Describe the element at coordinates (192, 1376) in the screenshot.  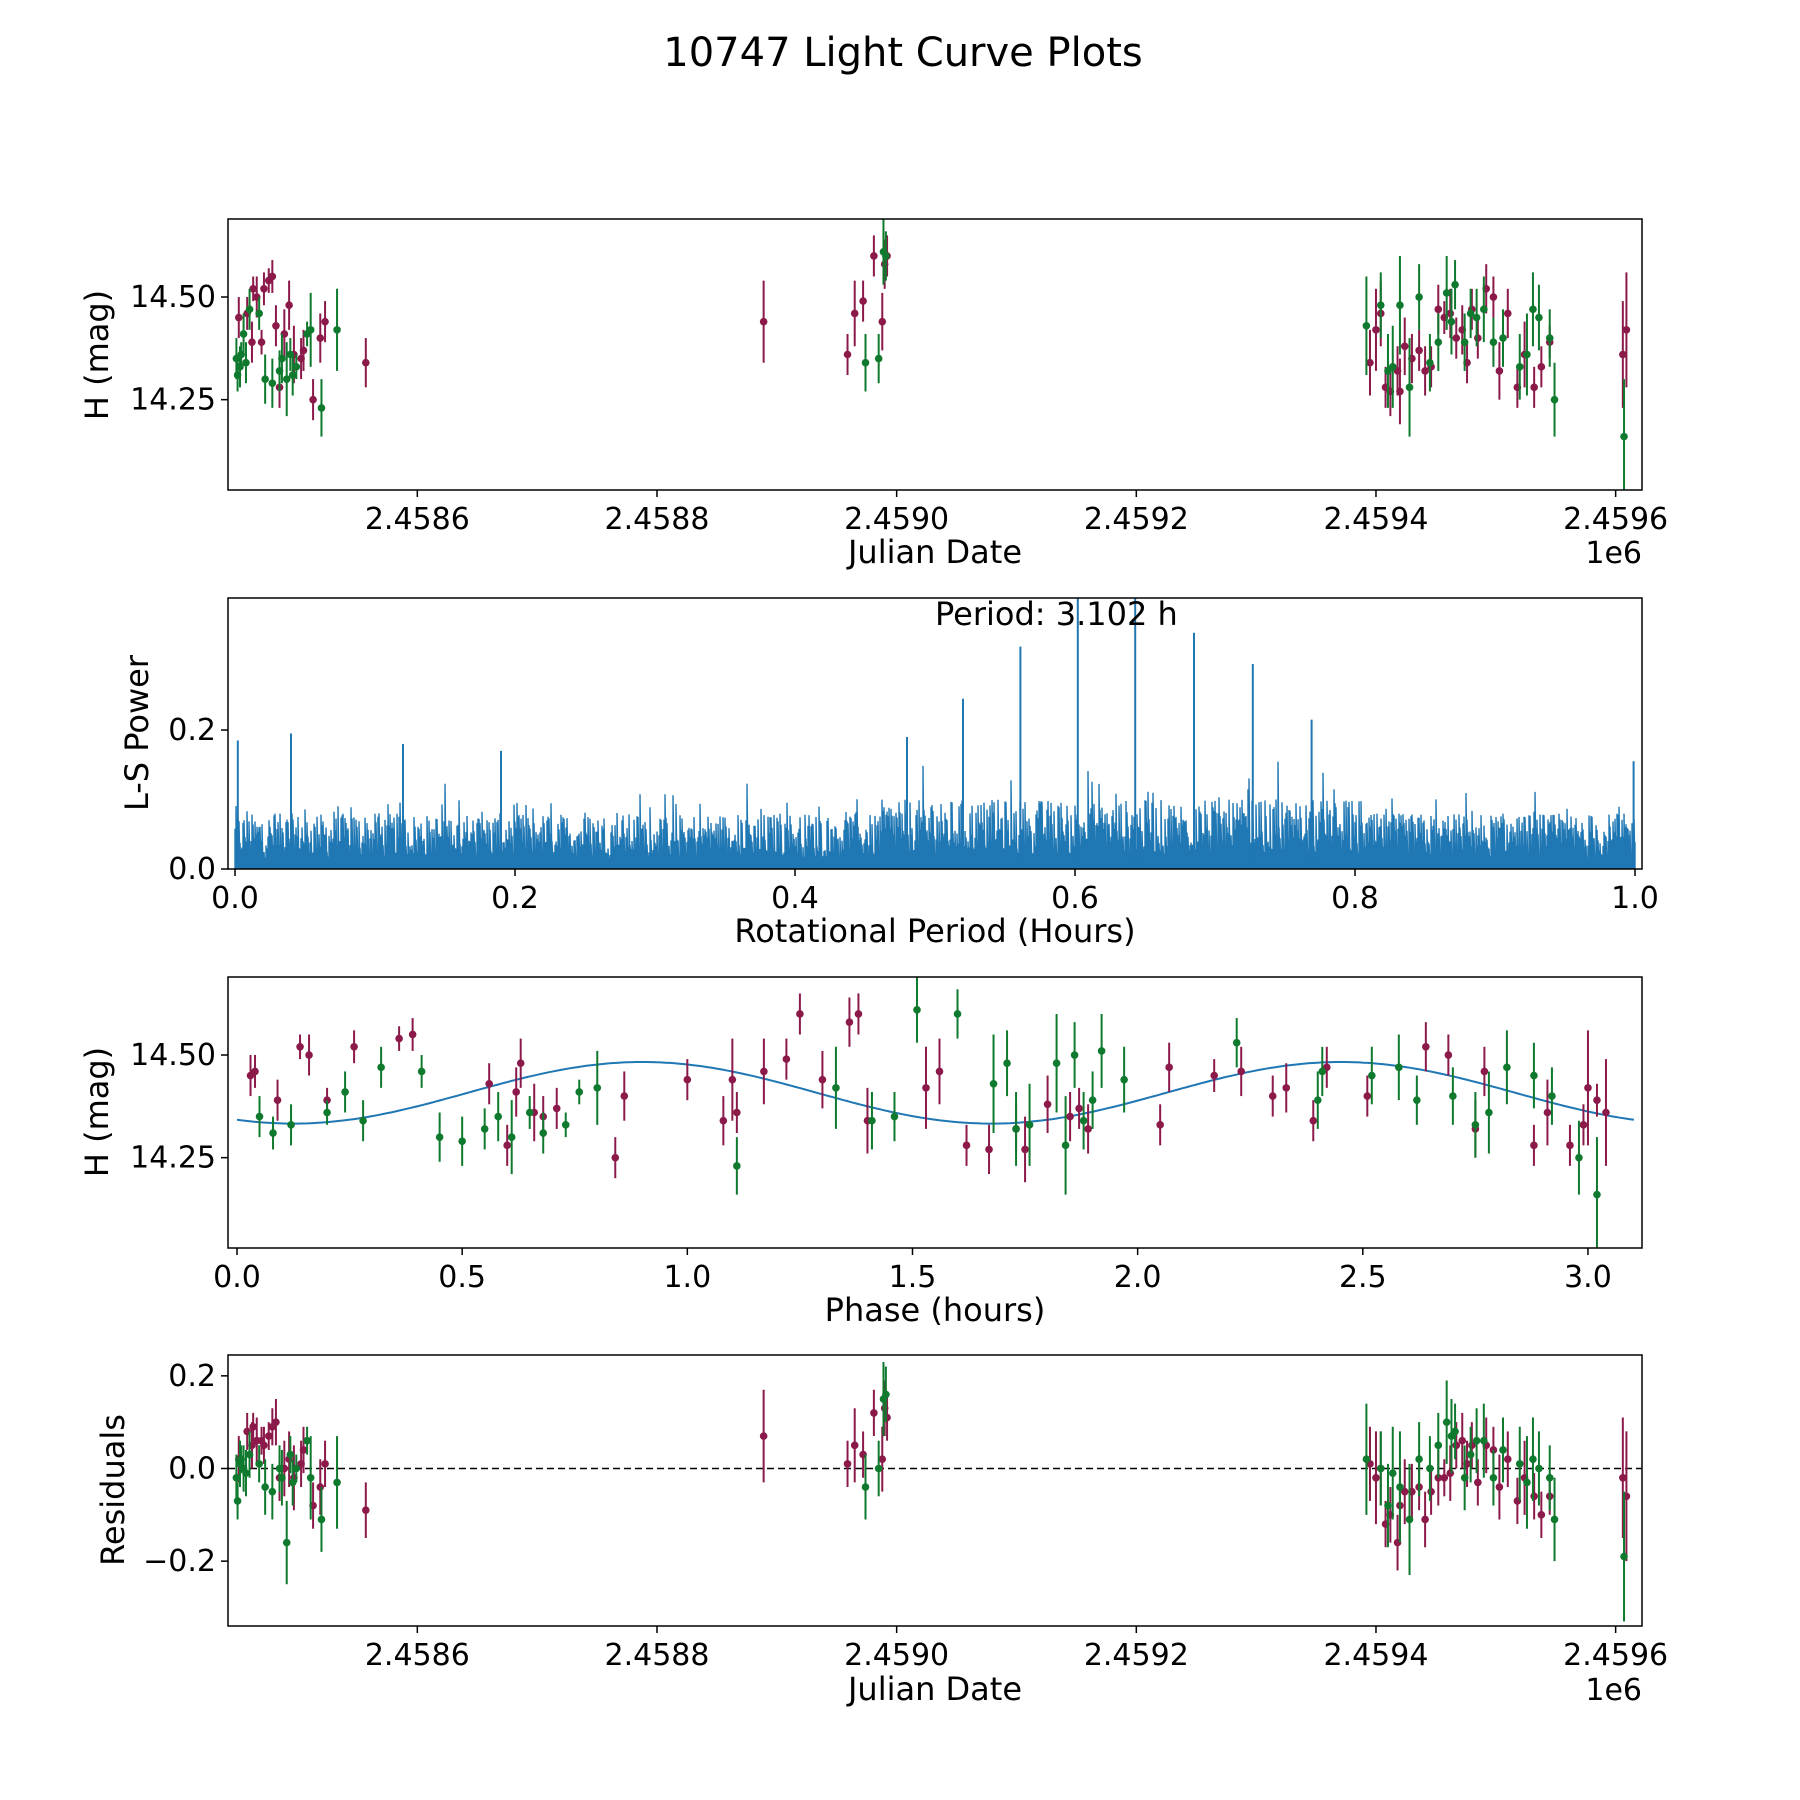
I see `y-tick-label: 0.2` at that location.